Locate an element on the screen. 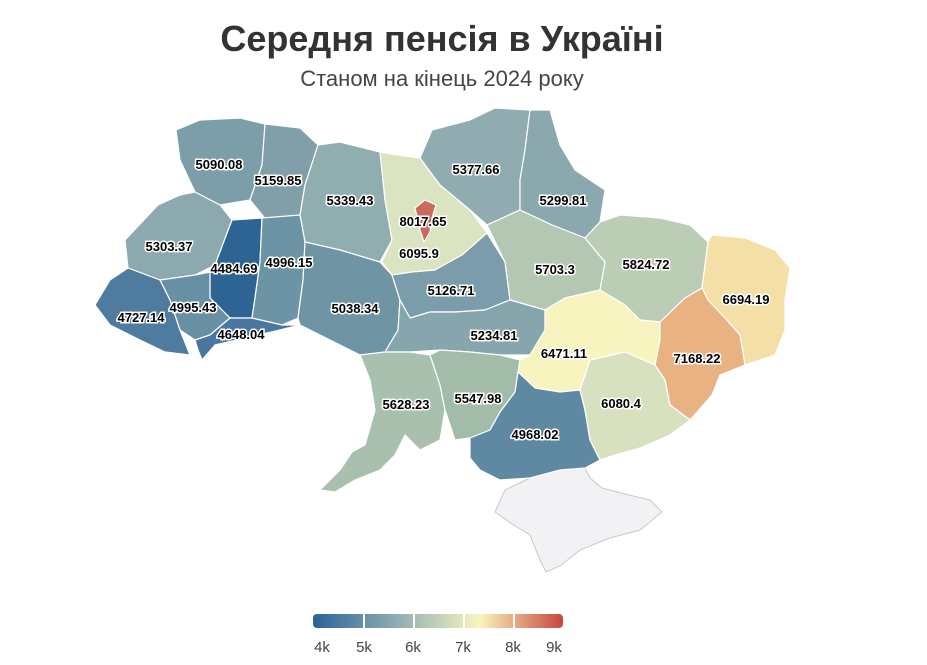  value-label-mykolaiv: 5547.98 is located at coordinates (478, 398).